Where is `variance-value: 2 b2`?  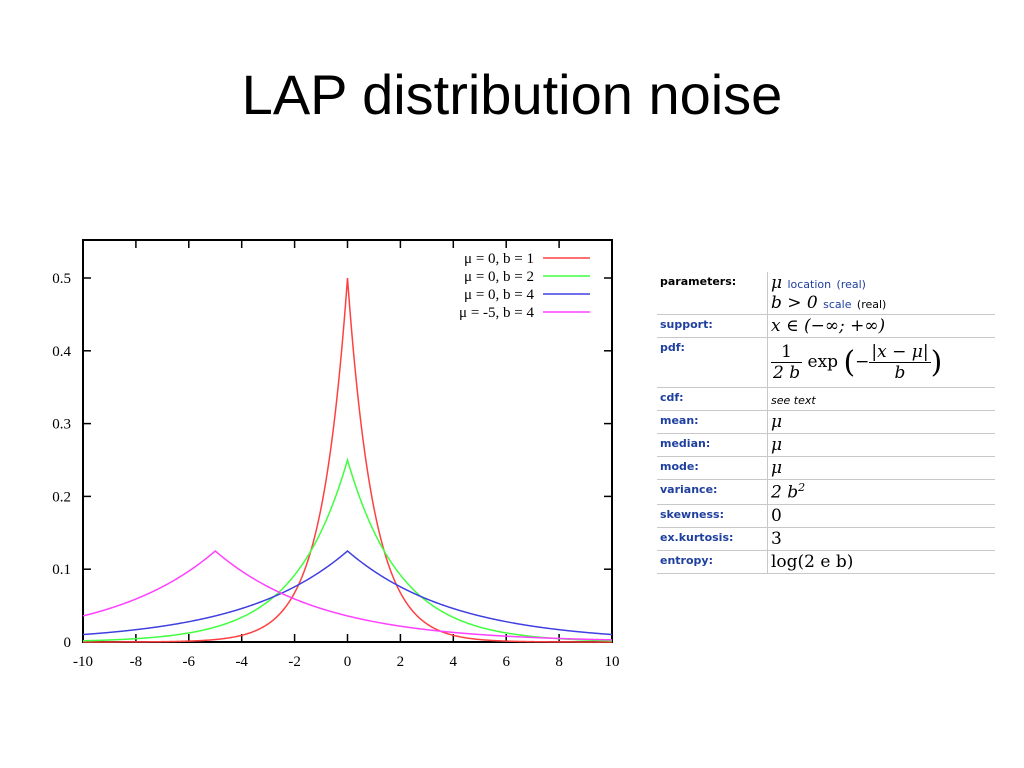 variance-value: 2 b2 is located at coordinates (881, 492).